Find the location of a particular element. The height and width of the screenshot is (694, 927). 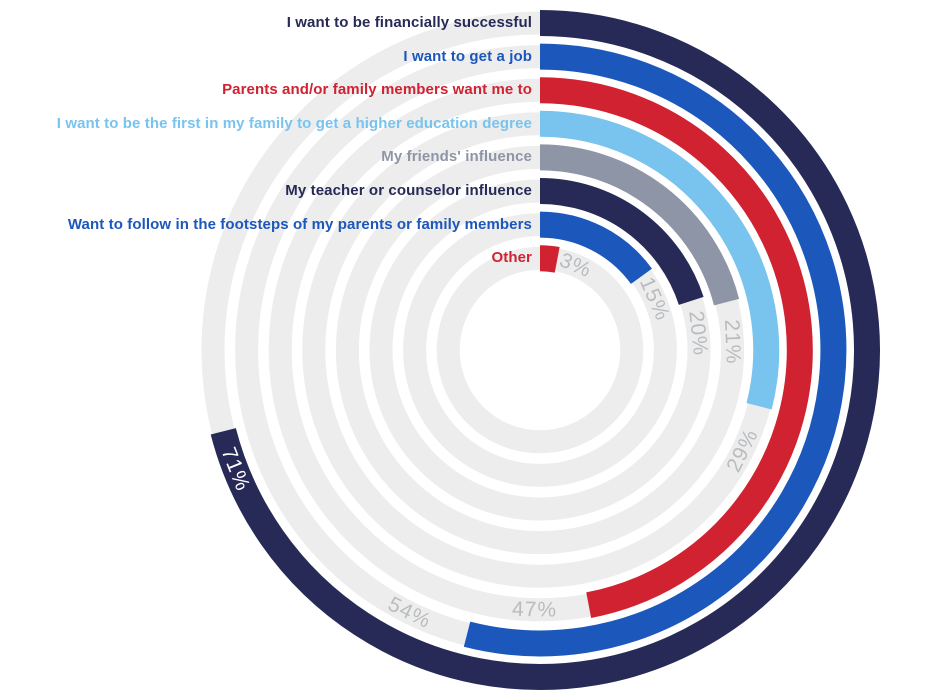

value-label-5: 20% is located at coordinates (698, 333).